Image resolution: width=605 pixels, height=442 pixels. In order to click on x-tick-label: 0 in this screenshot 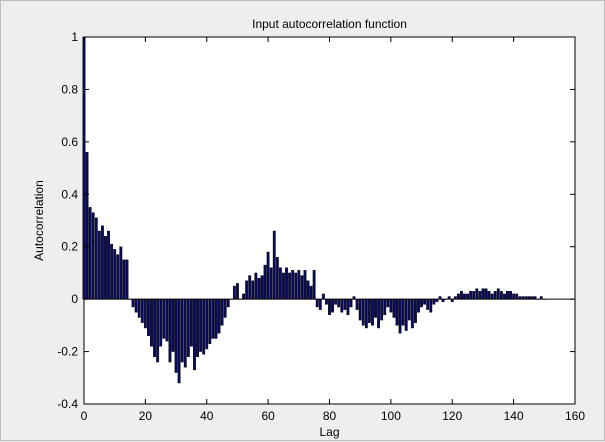, I will do `click(84, 416)`.